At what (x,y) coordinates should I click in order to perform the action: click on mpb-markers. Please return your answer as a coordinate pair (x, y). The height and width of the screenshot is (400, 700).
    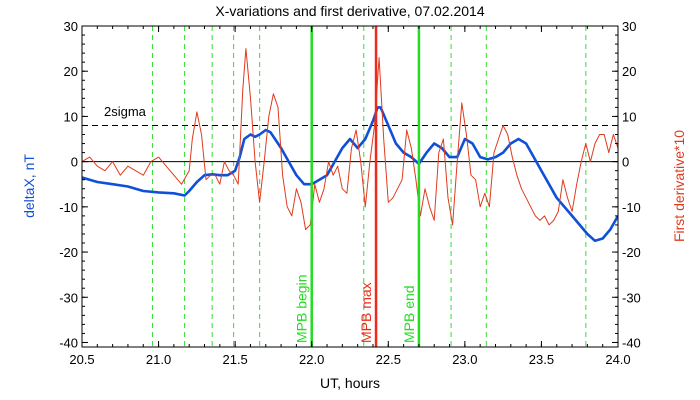
    Looking at the image, I should click on (365, 186).